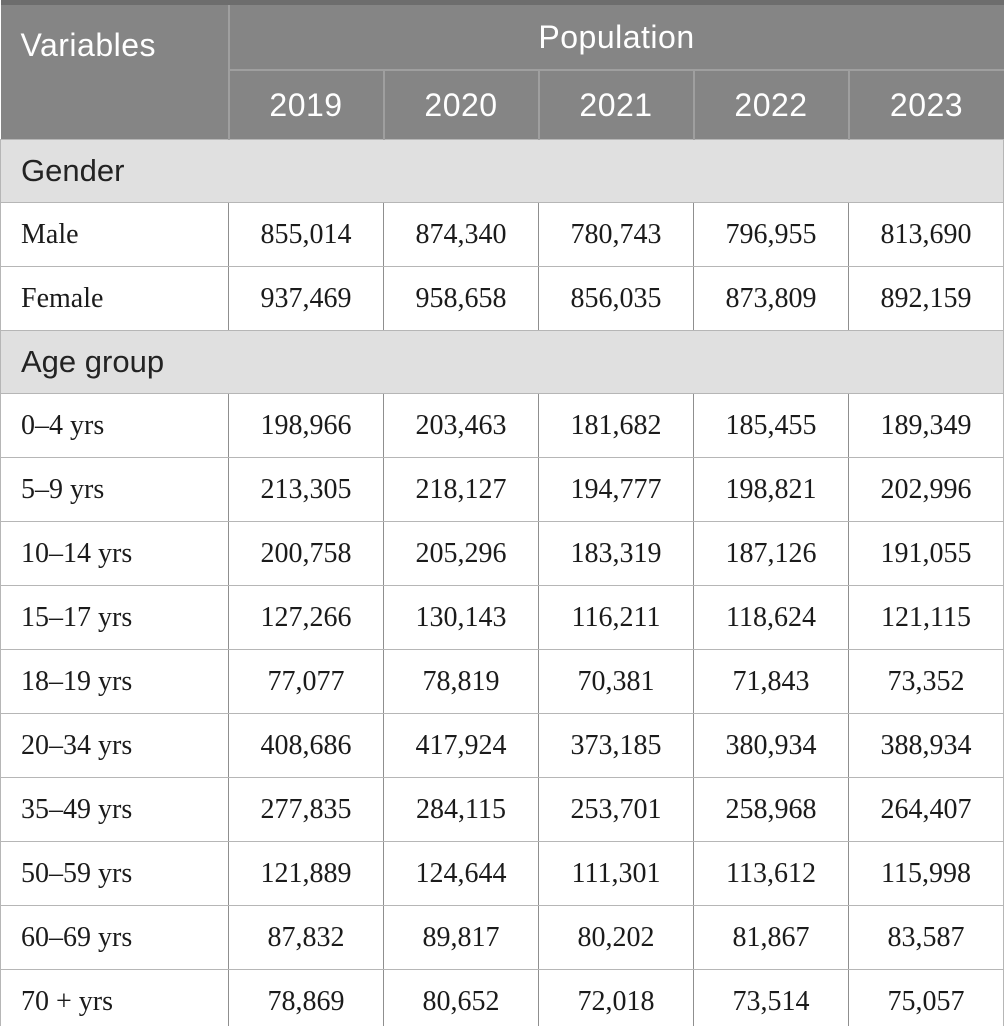 The image size is (1005, 1026). What do you see at coordinates (306, 553) in the screenshot?
I see `population-value: 200,758` at bounding box center [306, 553].